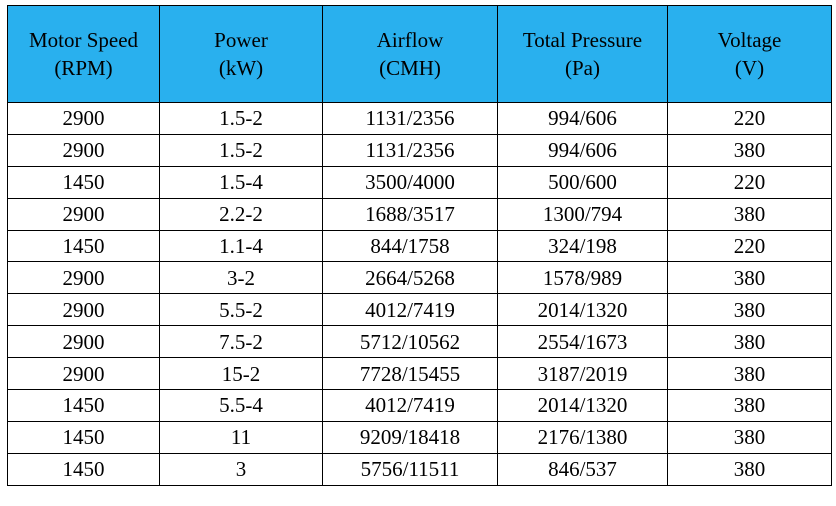 The width and height of the screenshot is (836, 506). I want to click on header-power-unit: (kW), so click(241, 68).